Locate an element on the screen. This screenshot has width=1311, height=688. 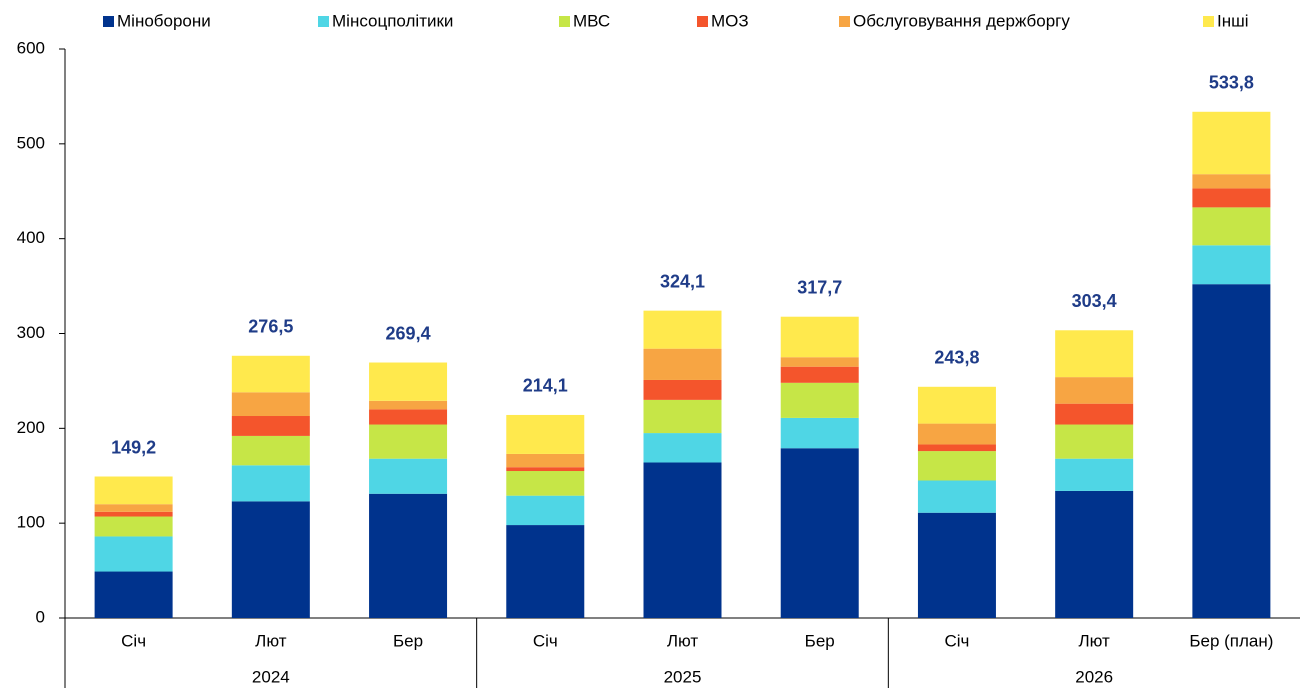
group-label: 2026 is located at coordinates (1094, 676).